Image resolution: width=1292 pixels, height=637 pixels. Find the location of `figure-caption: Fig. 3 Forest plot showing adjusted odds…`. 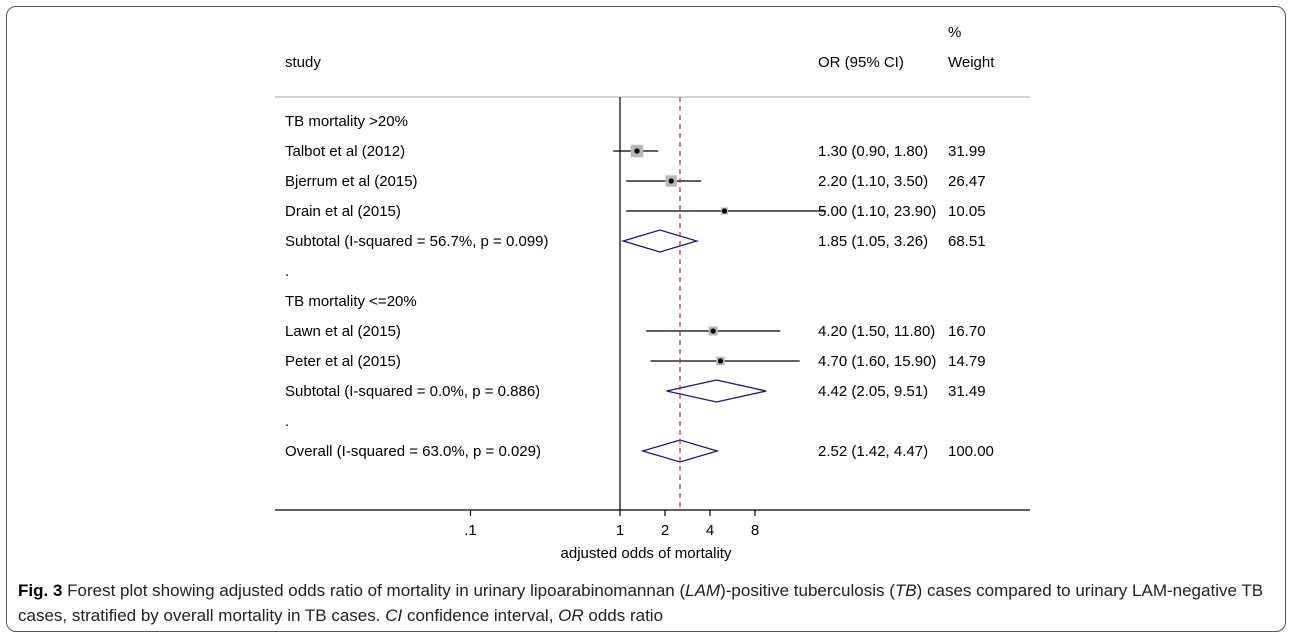

figure-caption: Fig. 3 Forest plot showing adjusted odds… is located at coordinates (645, 603).